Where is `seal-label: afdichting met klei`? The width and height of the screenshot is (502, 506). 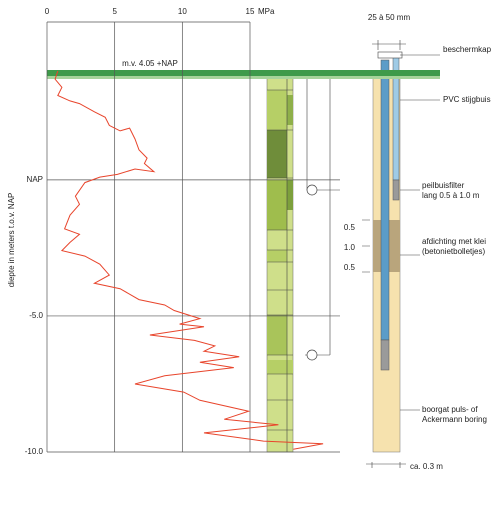
seal-label: afdichting met klei is located at coordinates (454, 241).